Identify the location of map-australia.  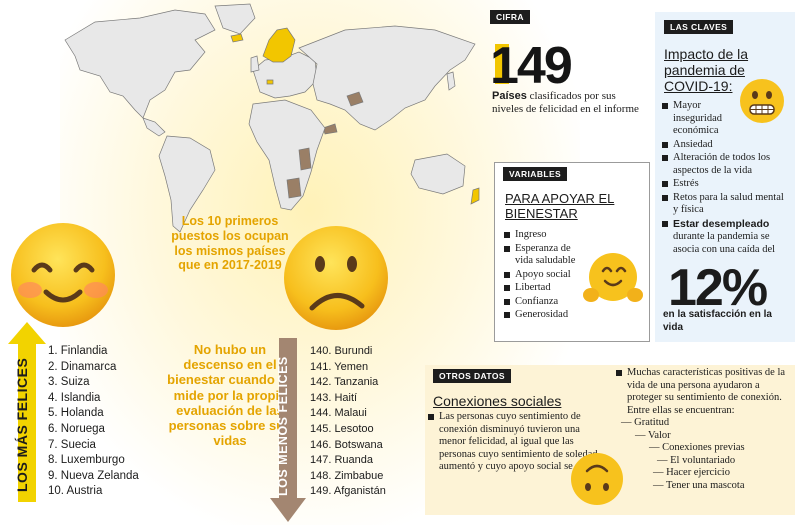
(438, 174).